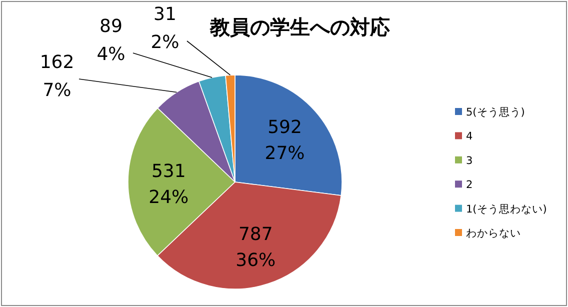 Image resolution: width=568 pixels, height=307 pixels. I want to click on text: 教員の学生への対応, so click(299, 27).